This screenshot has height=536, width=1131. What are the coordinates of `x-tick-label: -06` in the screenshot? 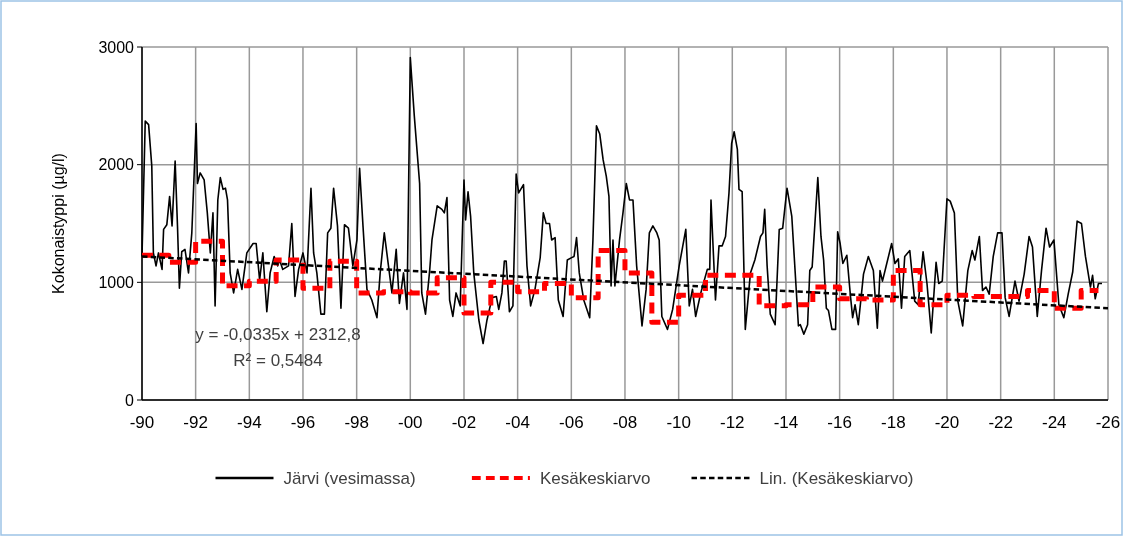 It's located at (571, 422).